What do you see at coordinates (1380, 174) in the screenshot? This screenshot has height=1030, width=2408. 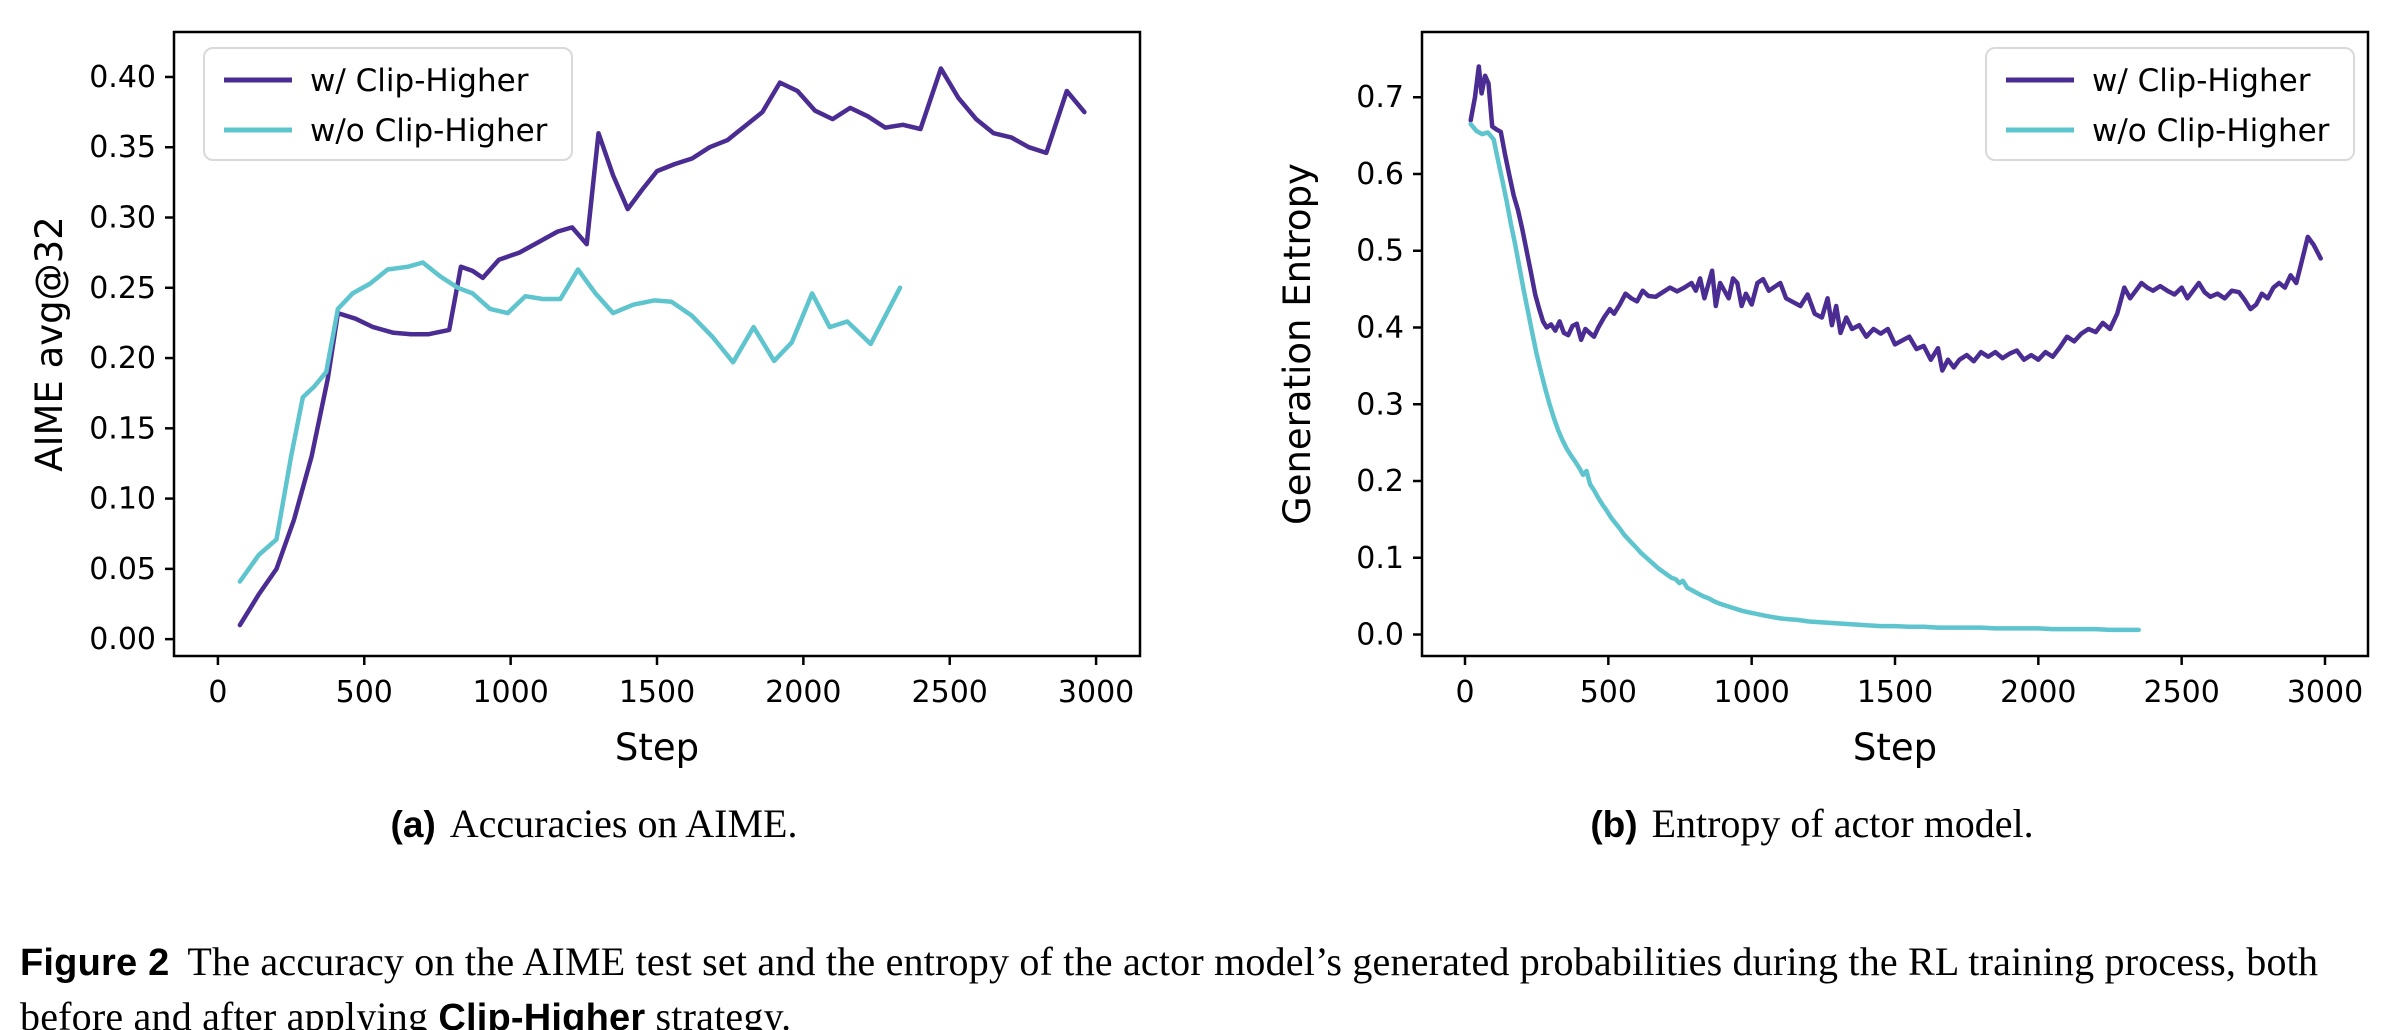 I see `y-tick-label: 0.6` at bounding box center [1380, 174].